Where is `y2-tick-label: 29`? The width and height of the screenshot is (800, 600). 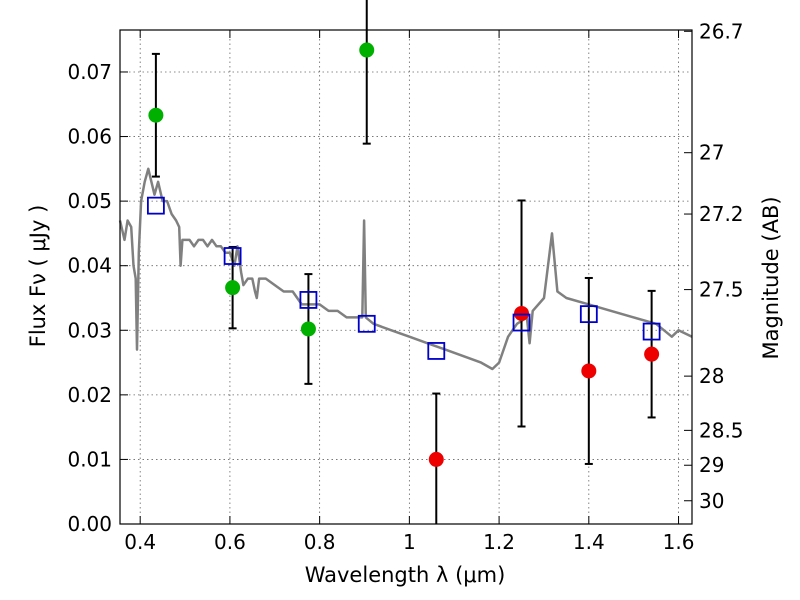
y2-tick-label: 29 is located at coordinates (711, 465).